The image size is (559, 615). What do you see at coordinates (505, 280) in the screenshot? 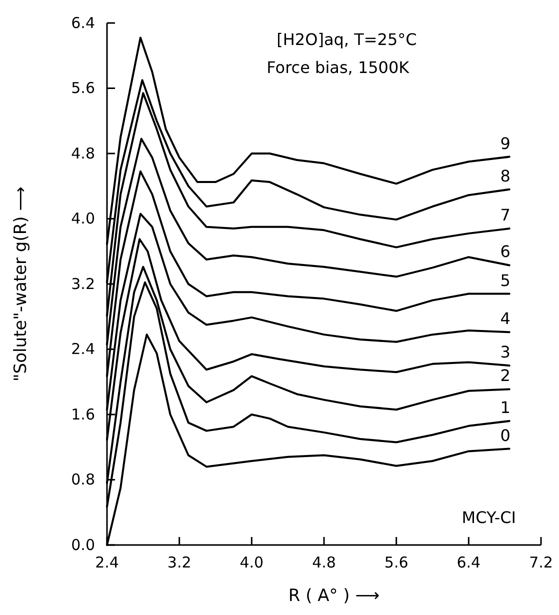
I see `series-label: 5` at bounding box center [505, 280].